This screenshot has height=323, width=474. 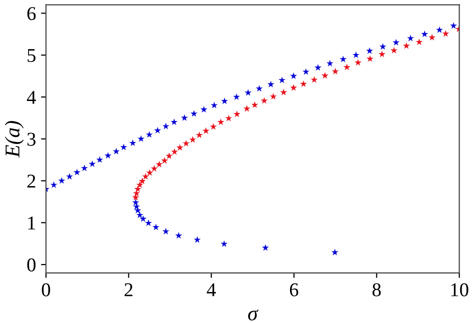 I want to click on x-tick-label: 4, so click(x=211, y=289).